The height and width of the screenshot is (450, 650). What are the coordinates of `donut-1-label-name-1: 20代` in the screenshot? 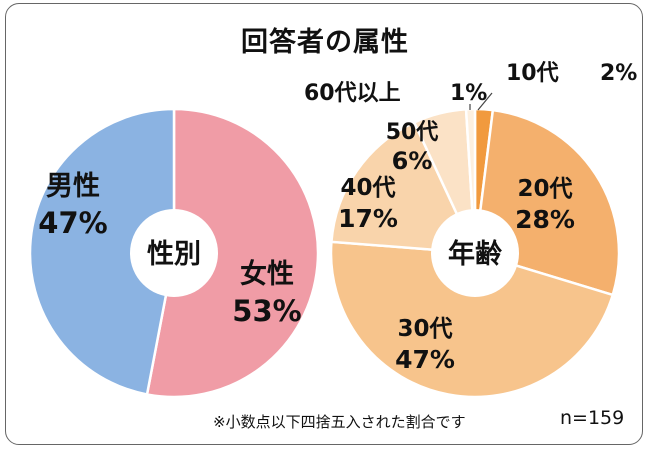 It's located at (544, 189).